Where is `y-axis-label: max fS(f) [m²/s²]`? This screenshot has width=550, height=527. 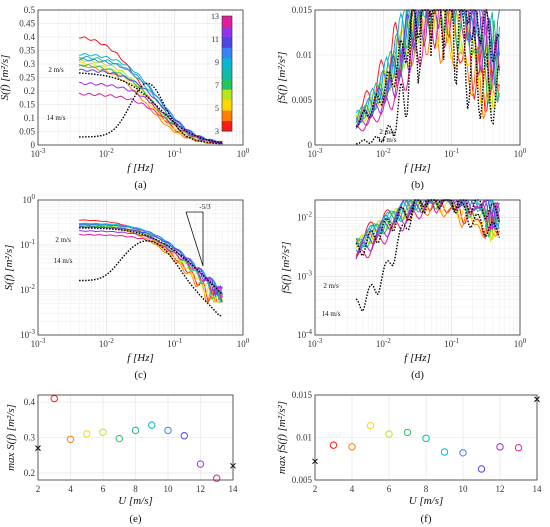
y-axis-label: max fS(f) [m²/s²] is located at coordinates (282, 437).